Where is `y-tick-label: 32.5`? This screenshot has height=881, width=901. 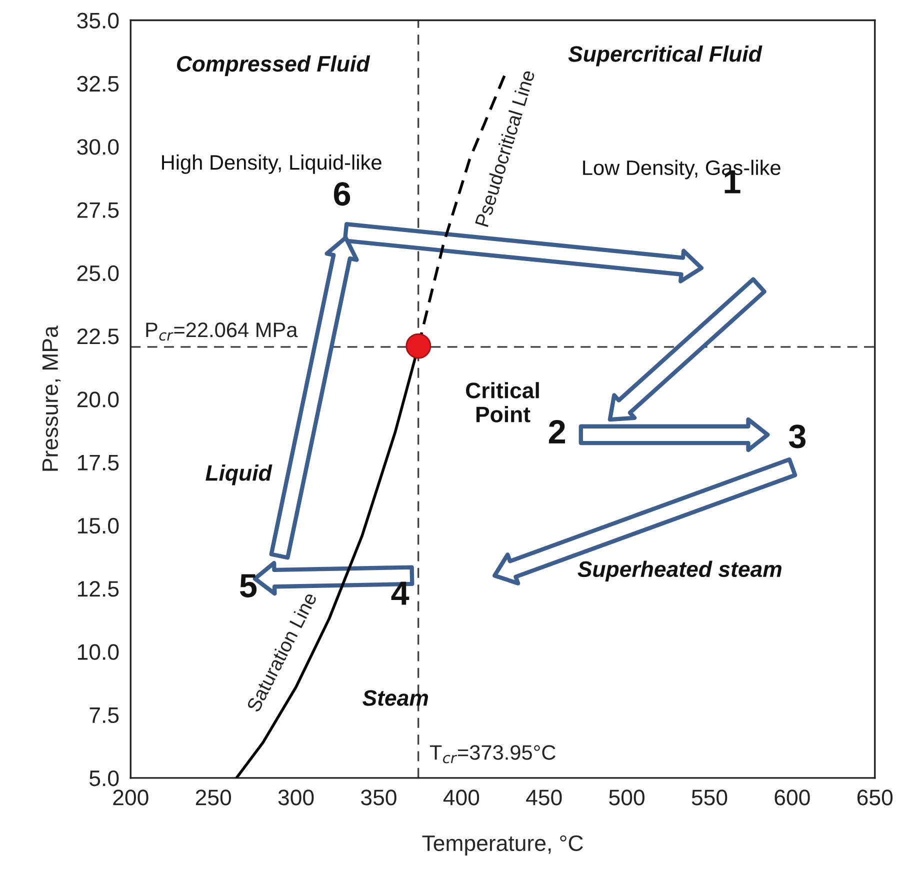 y-tick-label: 32.5 is located at coordinates (98, 84).